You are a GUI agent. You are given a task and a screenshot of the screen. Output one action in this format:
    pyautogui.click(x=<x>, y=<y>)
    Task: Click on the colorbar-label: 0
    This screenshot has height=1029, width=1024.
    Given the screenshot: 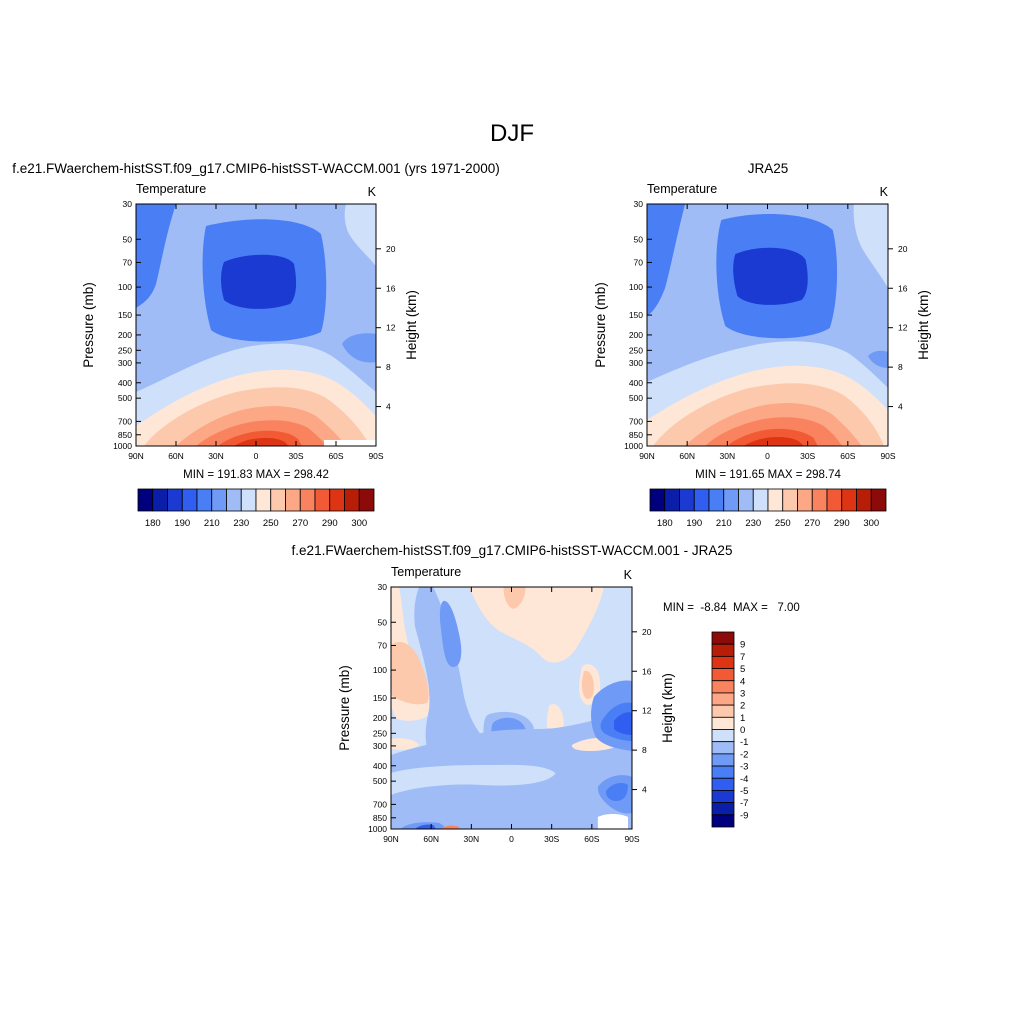 What is the action you would take?
    pyautogui.click(x=742, y=730)
    